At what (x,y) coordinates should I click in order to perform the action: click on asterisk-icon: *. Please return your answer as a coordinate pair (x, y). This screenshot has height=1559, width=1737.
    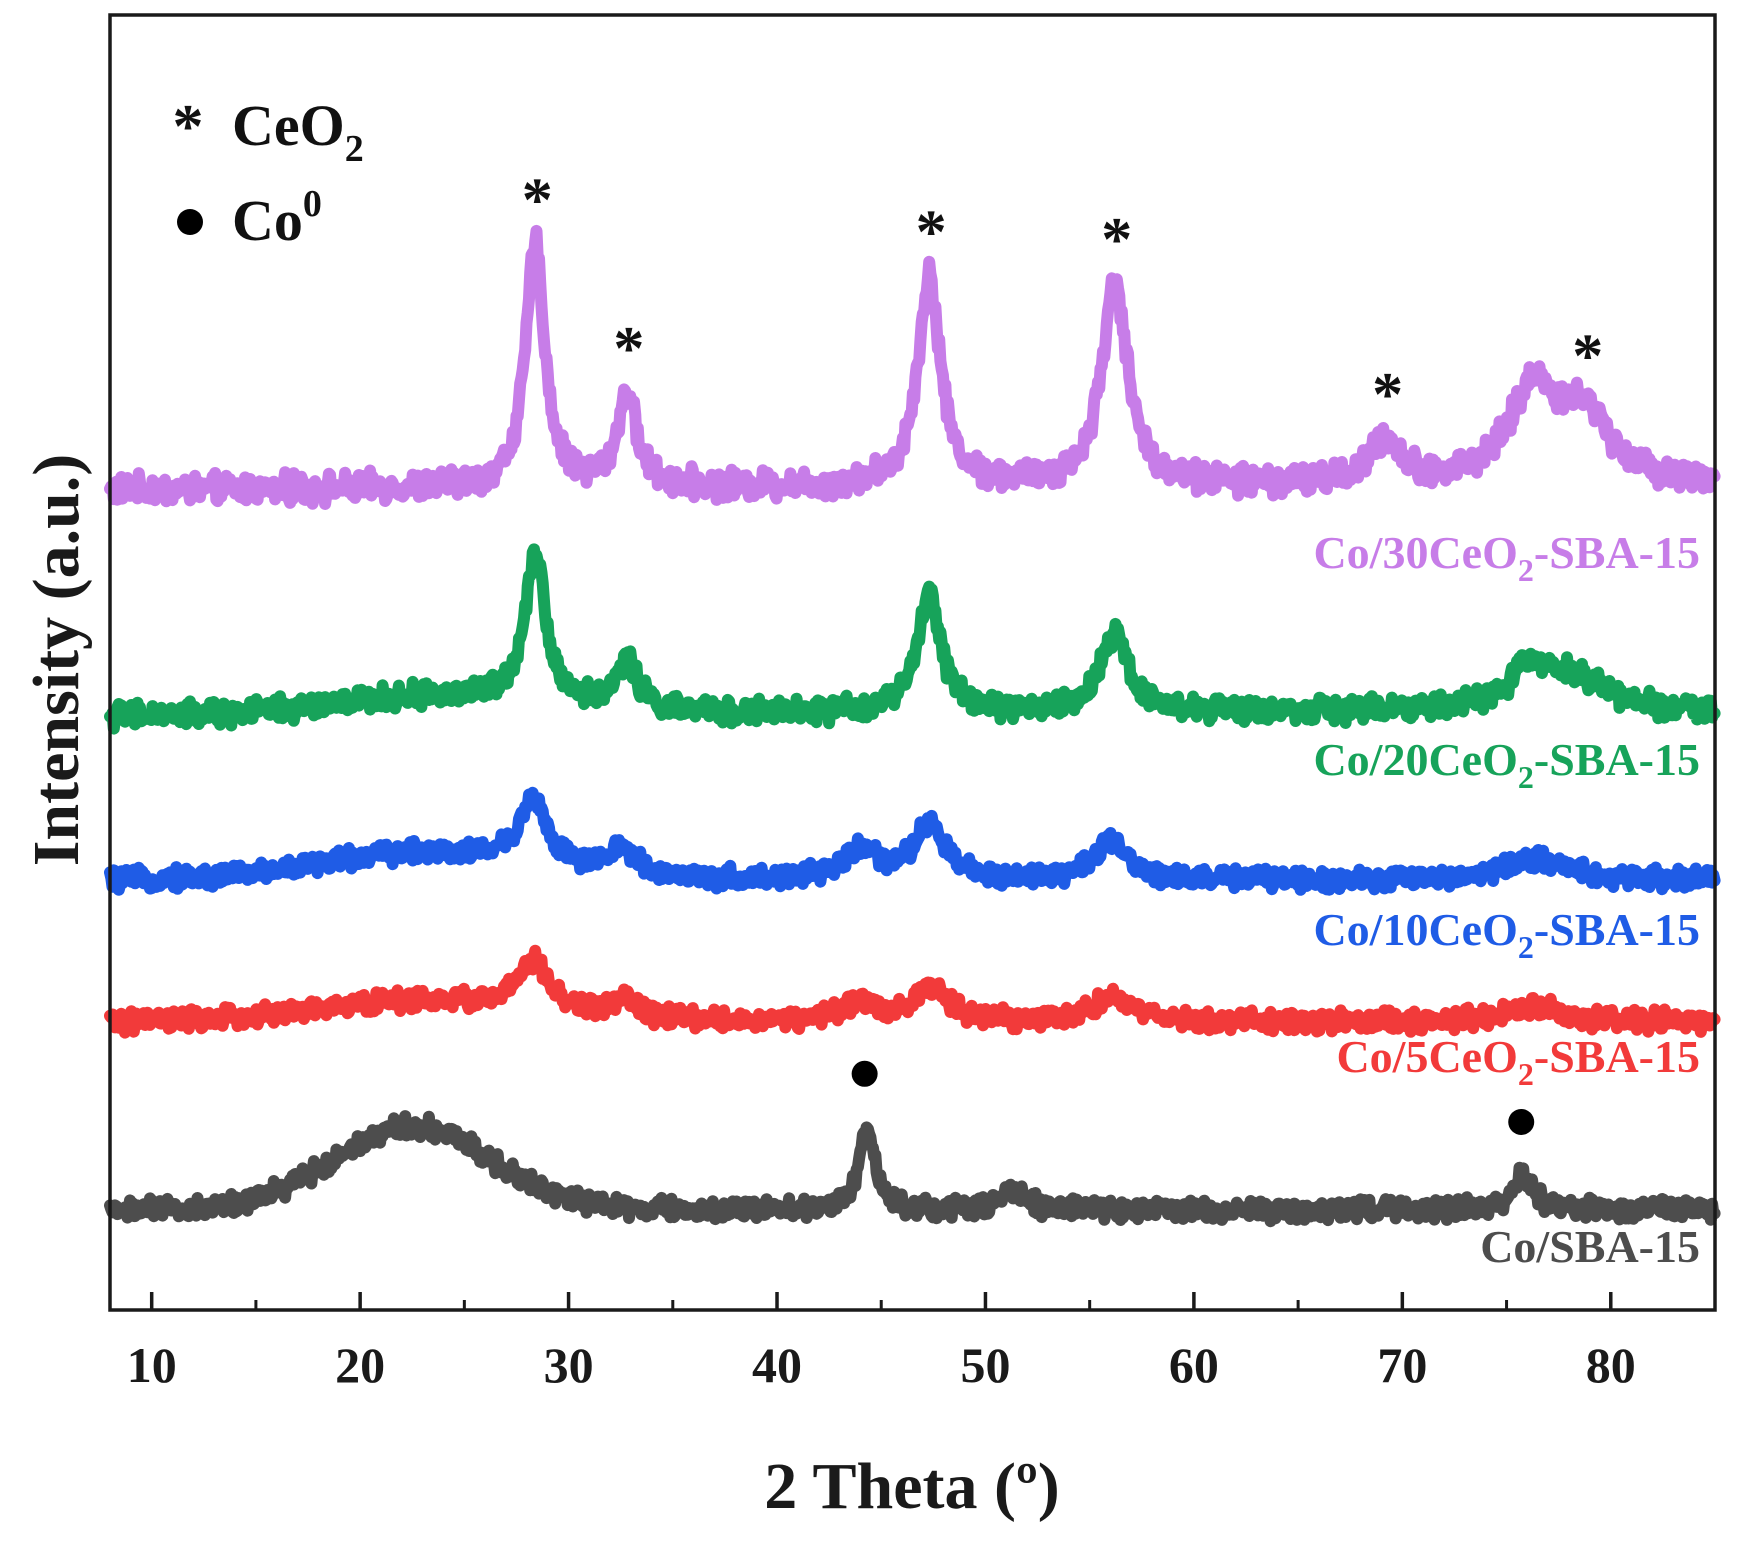
    Looking at the image, I should click on (188, 127).